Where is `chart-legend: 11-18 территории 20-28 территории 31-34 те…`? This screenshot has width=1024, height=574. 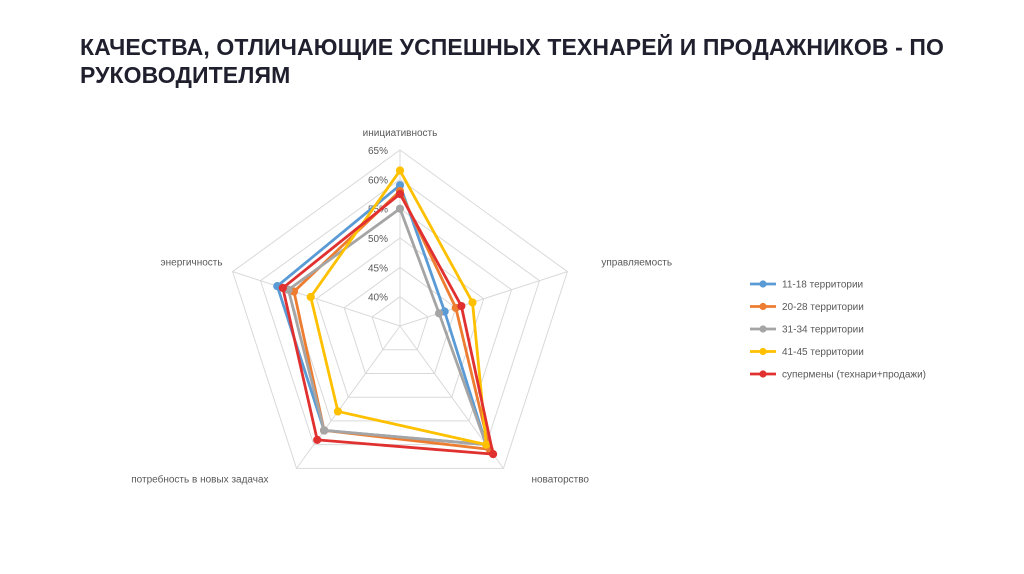
chart-legend: 11-18 территории 20-28 территории 31-34 те… is located at coordinates (838, 330).